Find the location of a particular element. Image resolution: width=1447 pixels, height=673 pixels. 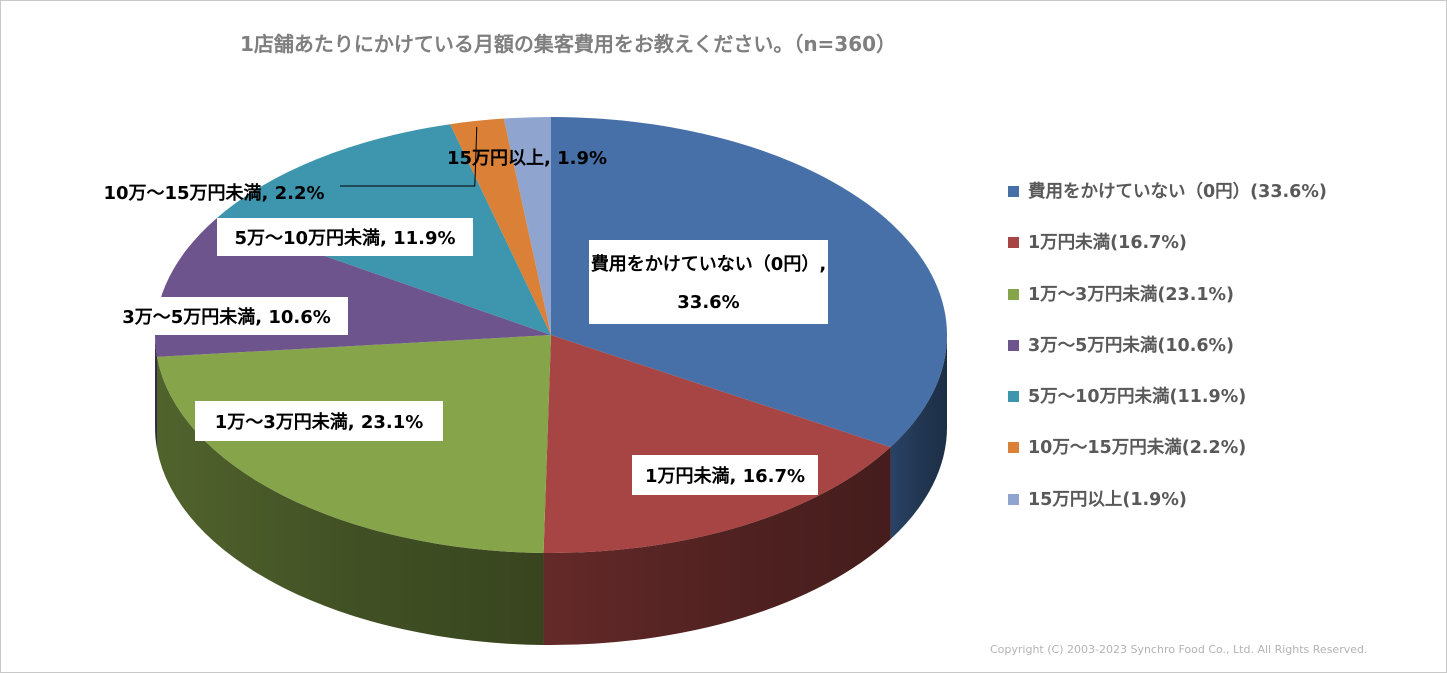

legend-item-3: 3万～5万円未満(10.6%) is located at coordinates (1167, 357).